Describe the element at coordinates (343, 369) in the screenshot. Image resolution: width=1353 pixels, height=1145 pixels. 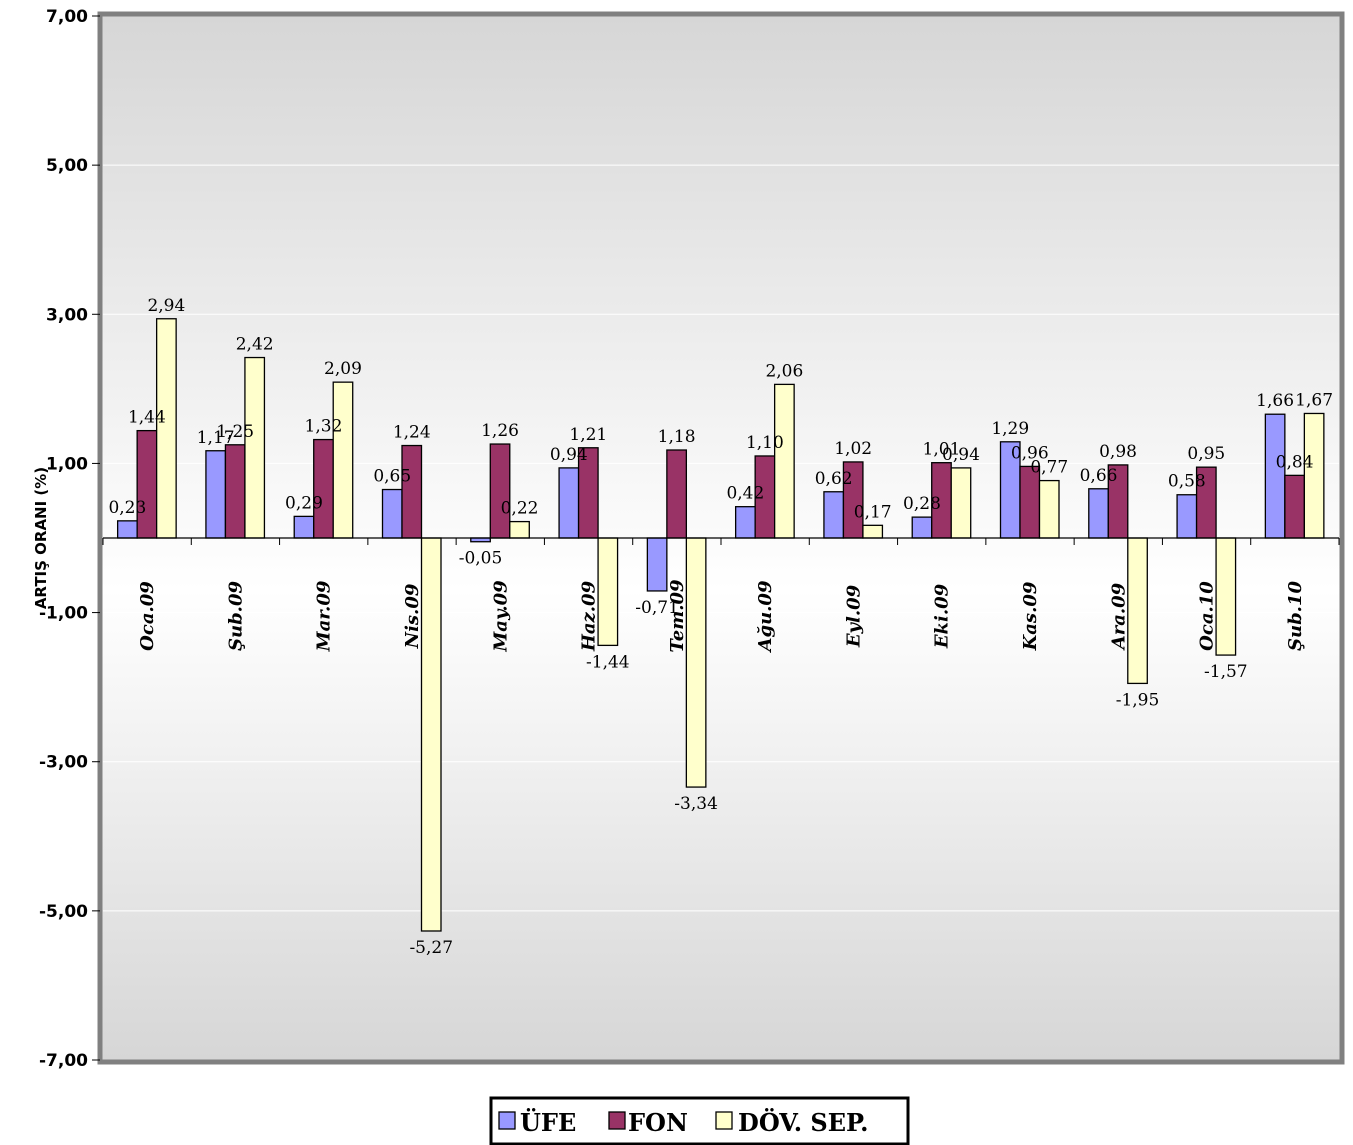
I see `data-label: 2,09` at that location.